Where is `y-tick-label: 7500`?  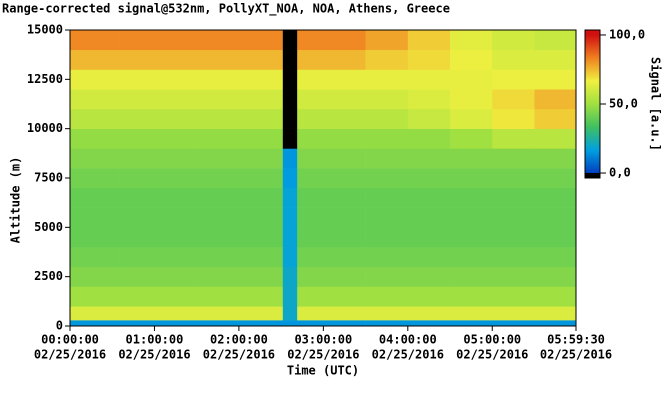
y-tick-label: 7500 is located at coordinates (48, 178).